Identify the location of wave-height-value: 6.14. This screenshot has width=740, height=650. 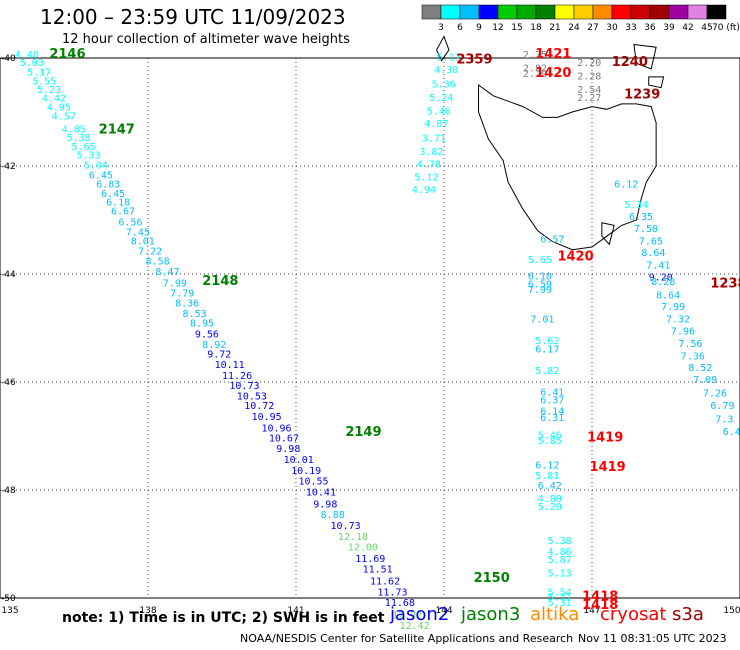
(552, 411).